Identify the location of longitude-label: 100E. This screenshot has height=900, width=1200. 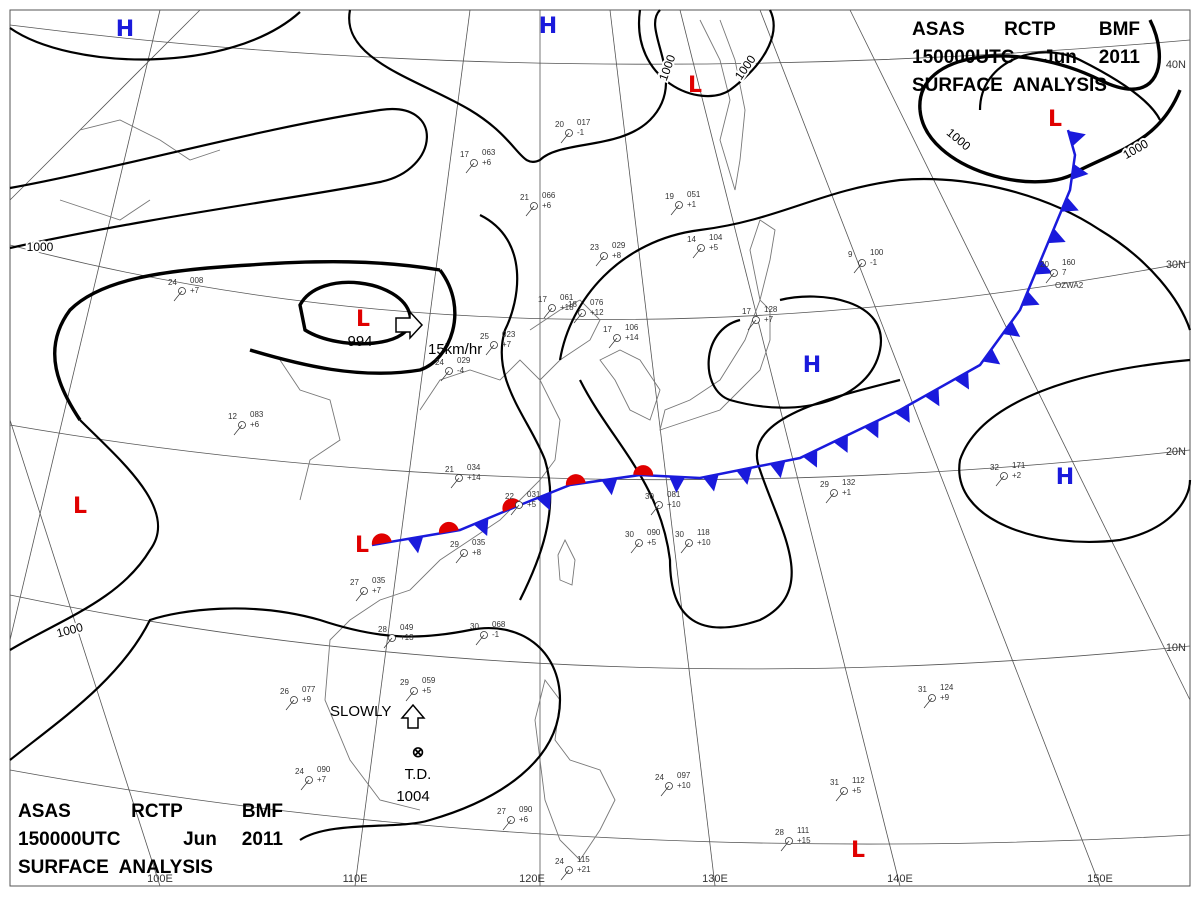
(160, 879).